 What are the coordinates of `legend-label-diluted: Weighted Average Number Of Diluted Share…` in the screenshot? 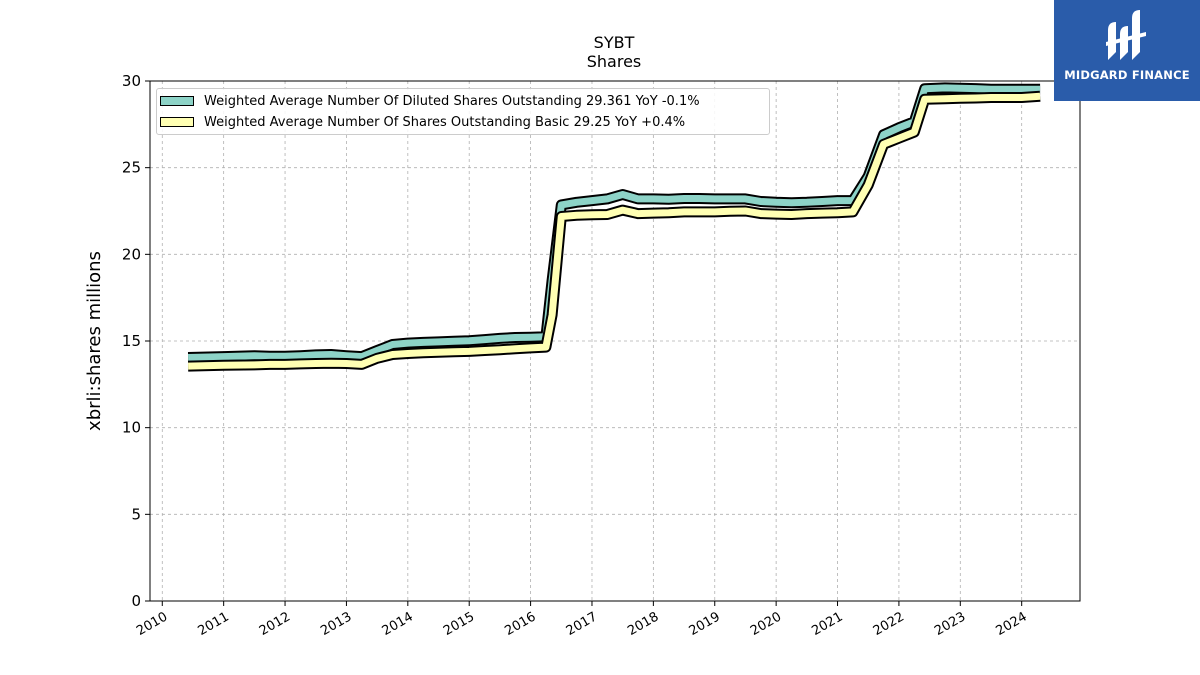 It's located at (452, 101).